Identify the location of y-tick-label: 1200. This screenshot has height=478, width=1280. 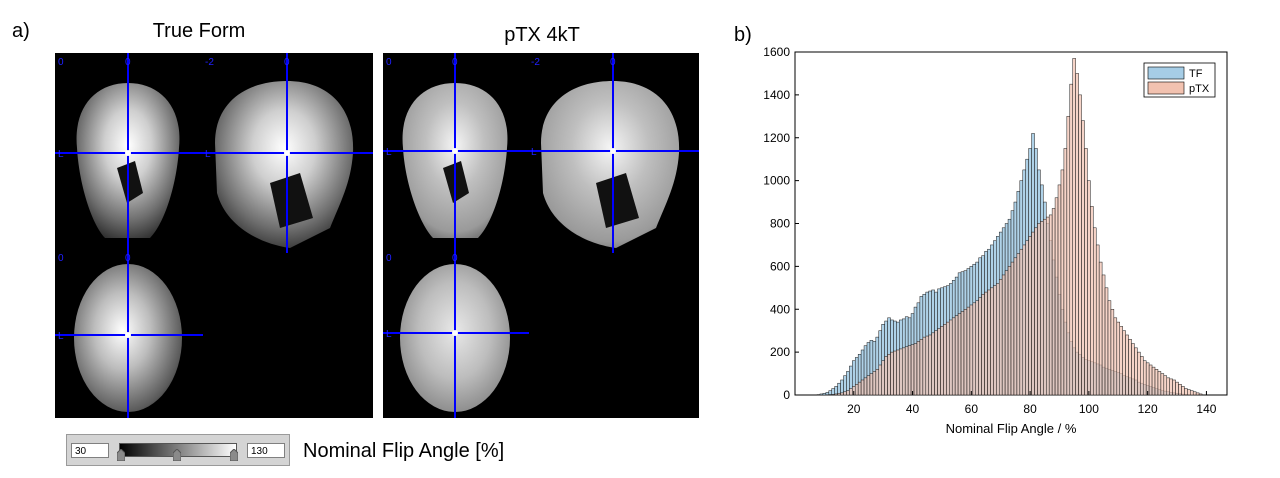
(776, 138).